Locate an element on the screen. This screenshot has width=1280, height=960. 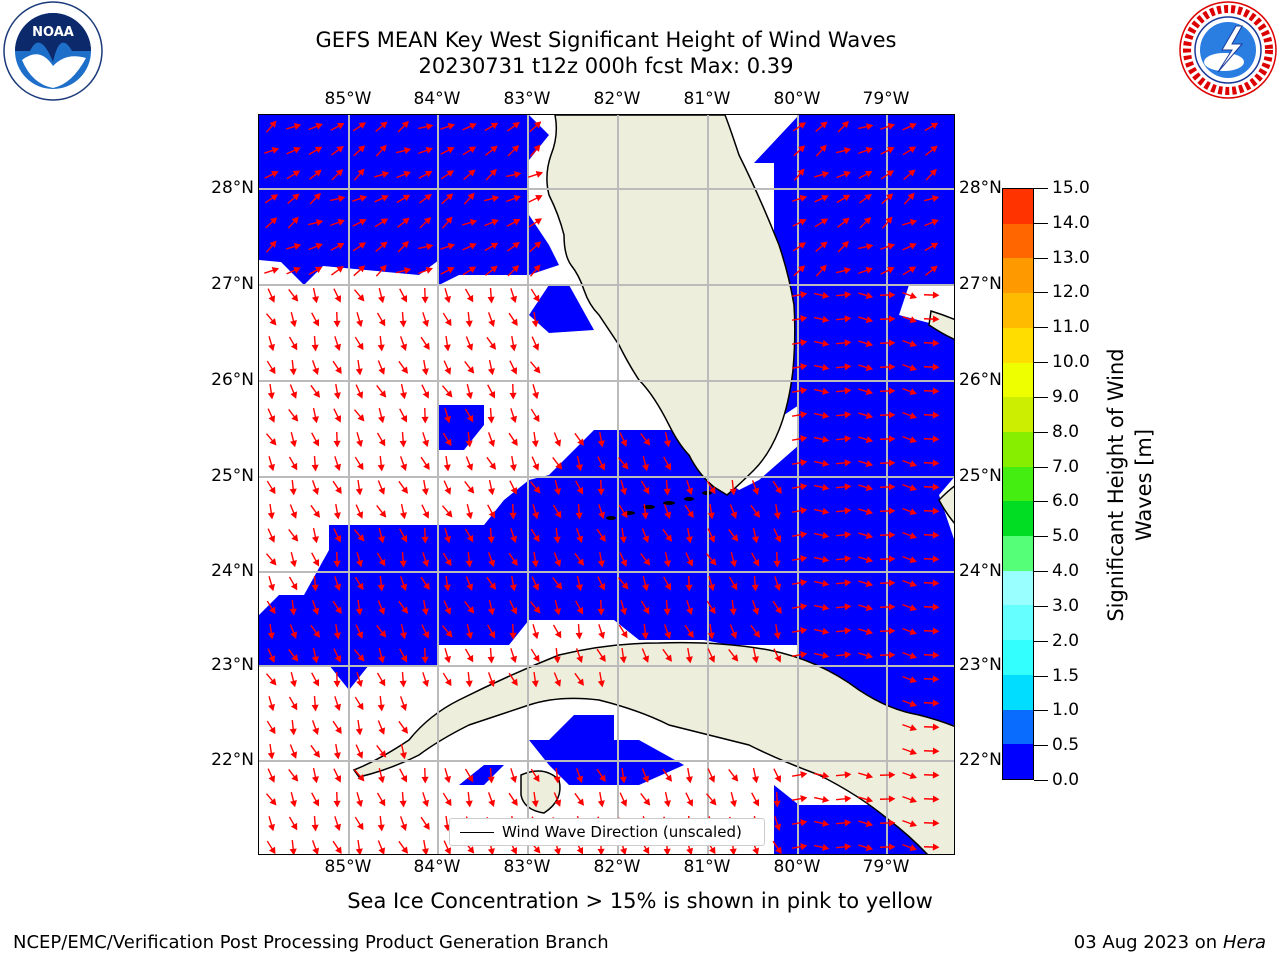
isla-juventud-land is located at coordinates (540, 792).